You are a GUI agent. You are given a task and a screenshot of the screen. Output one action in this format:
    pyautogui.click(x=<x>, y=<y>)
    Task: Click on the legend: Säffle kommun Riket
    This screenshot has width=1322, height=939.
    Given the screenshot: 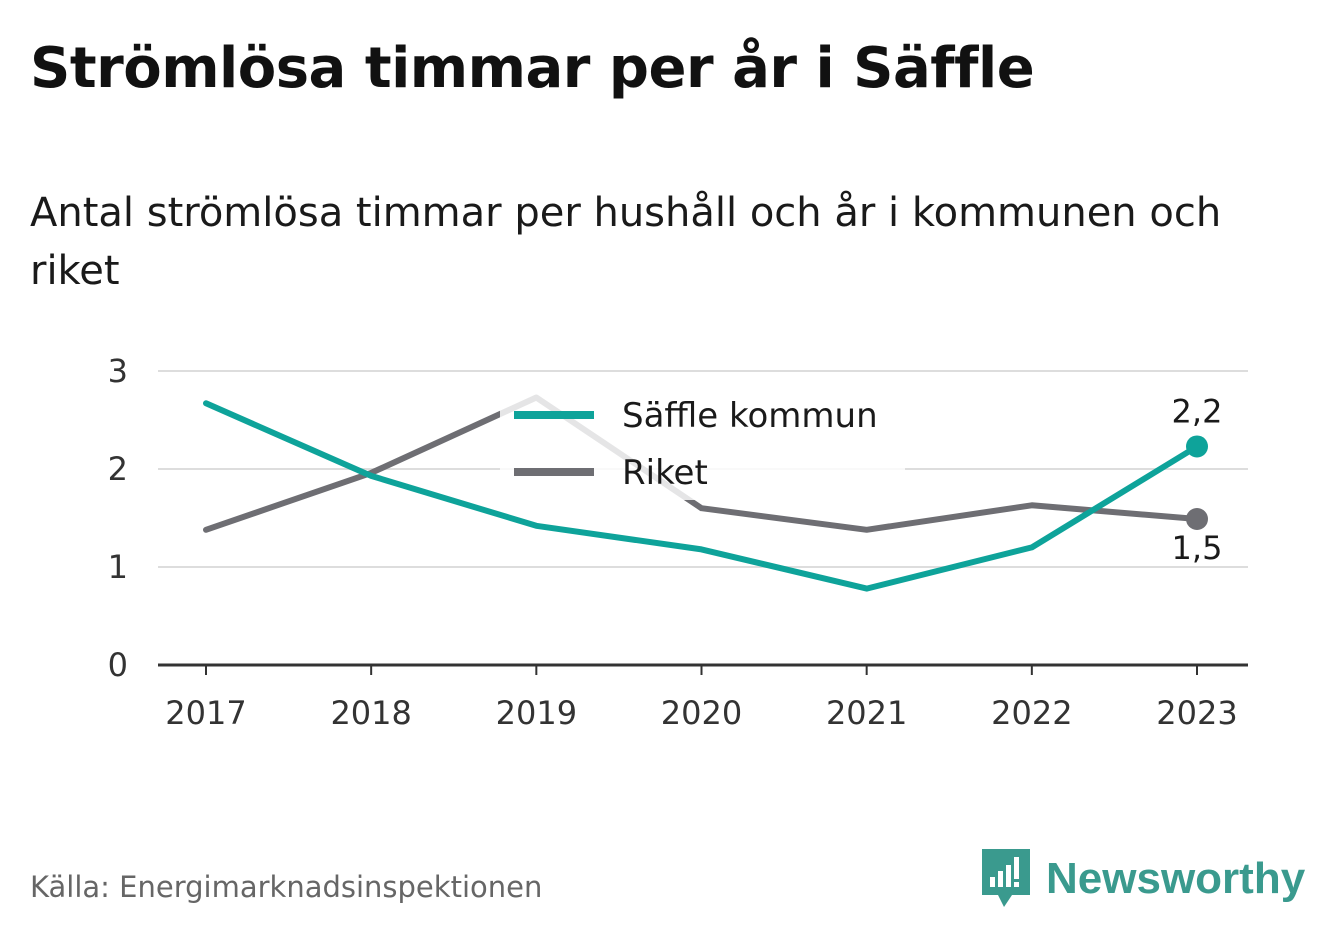 What is the action you would take?
    pyautogui.click(x=702, y=441)
    